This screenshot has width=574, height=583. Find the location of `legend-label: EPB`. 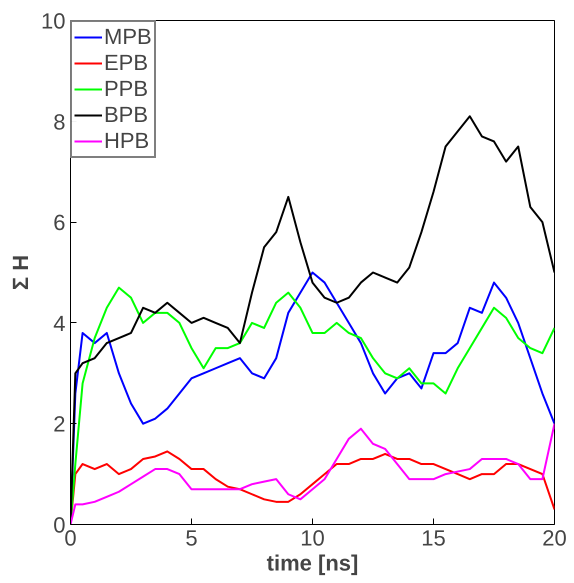

legend-label: EPB is located at coordinates (126, 63).